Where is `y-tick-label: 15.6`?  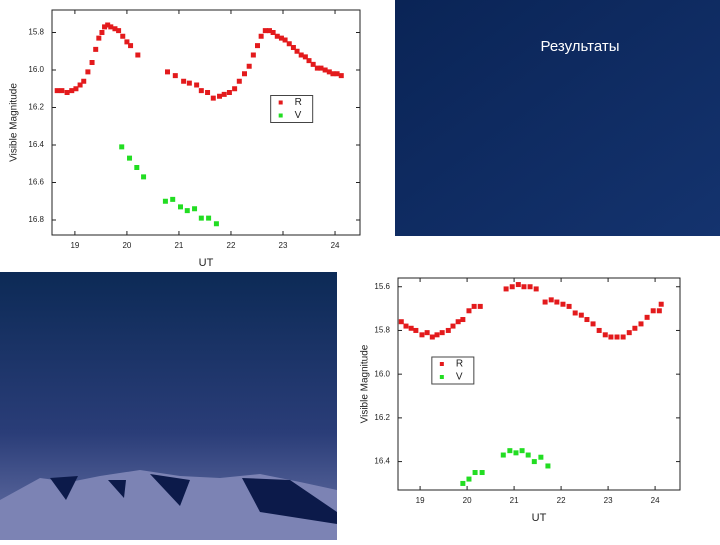 y-tick-label: 15.6 is located at coordinates (382, 286).